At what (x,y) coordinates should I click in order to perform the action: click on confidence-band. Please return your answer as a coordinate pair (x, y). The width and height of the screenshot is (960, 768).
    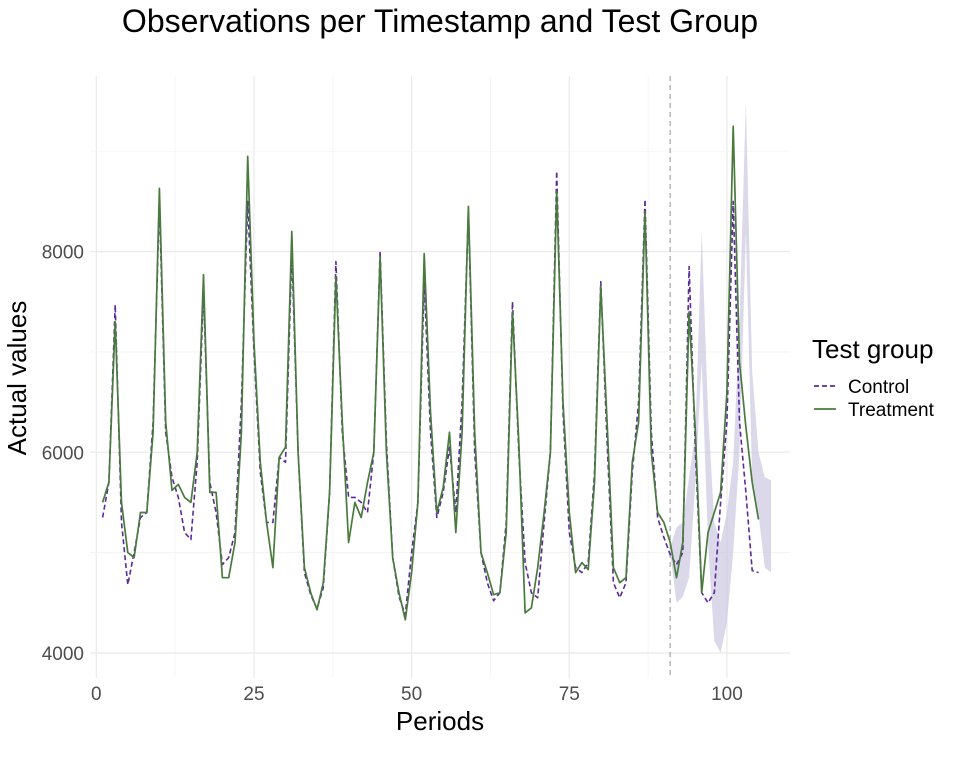
    Looking at the image, I should click on (721, 377).